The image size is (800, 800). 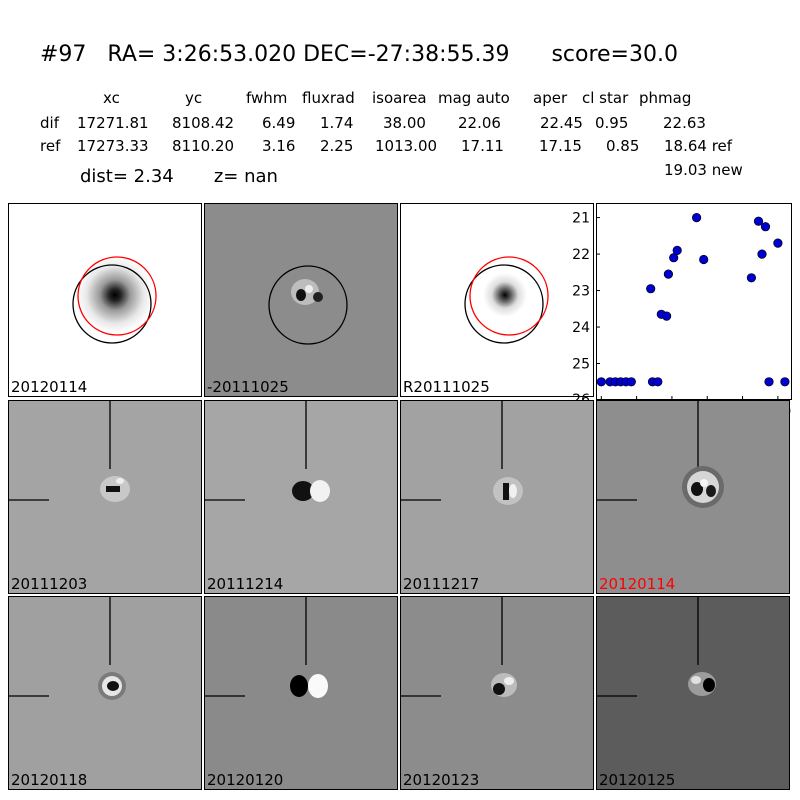 I want to click on header-aper: aper, so click(x=550, y=98).